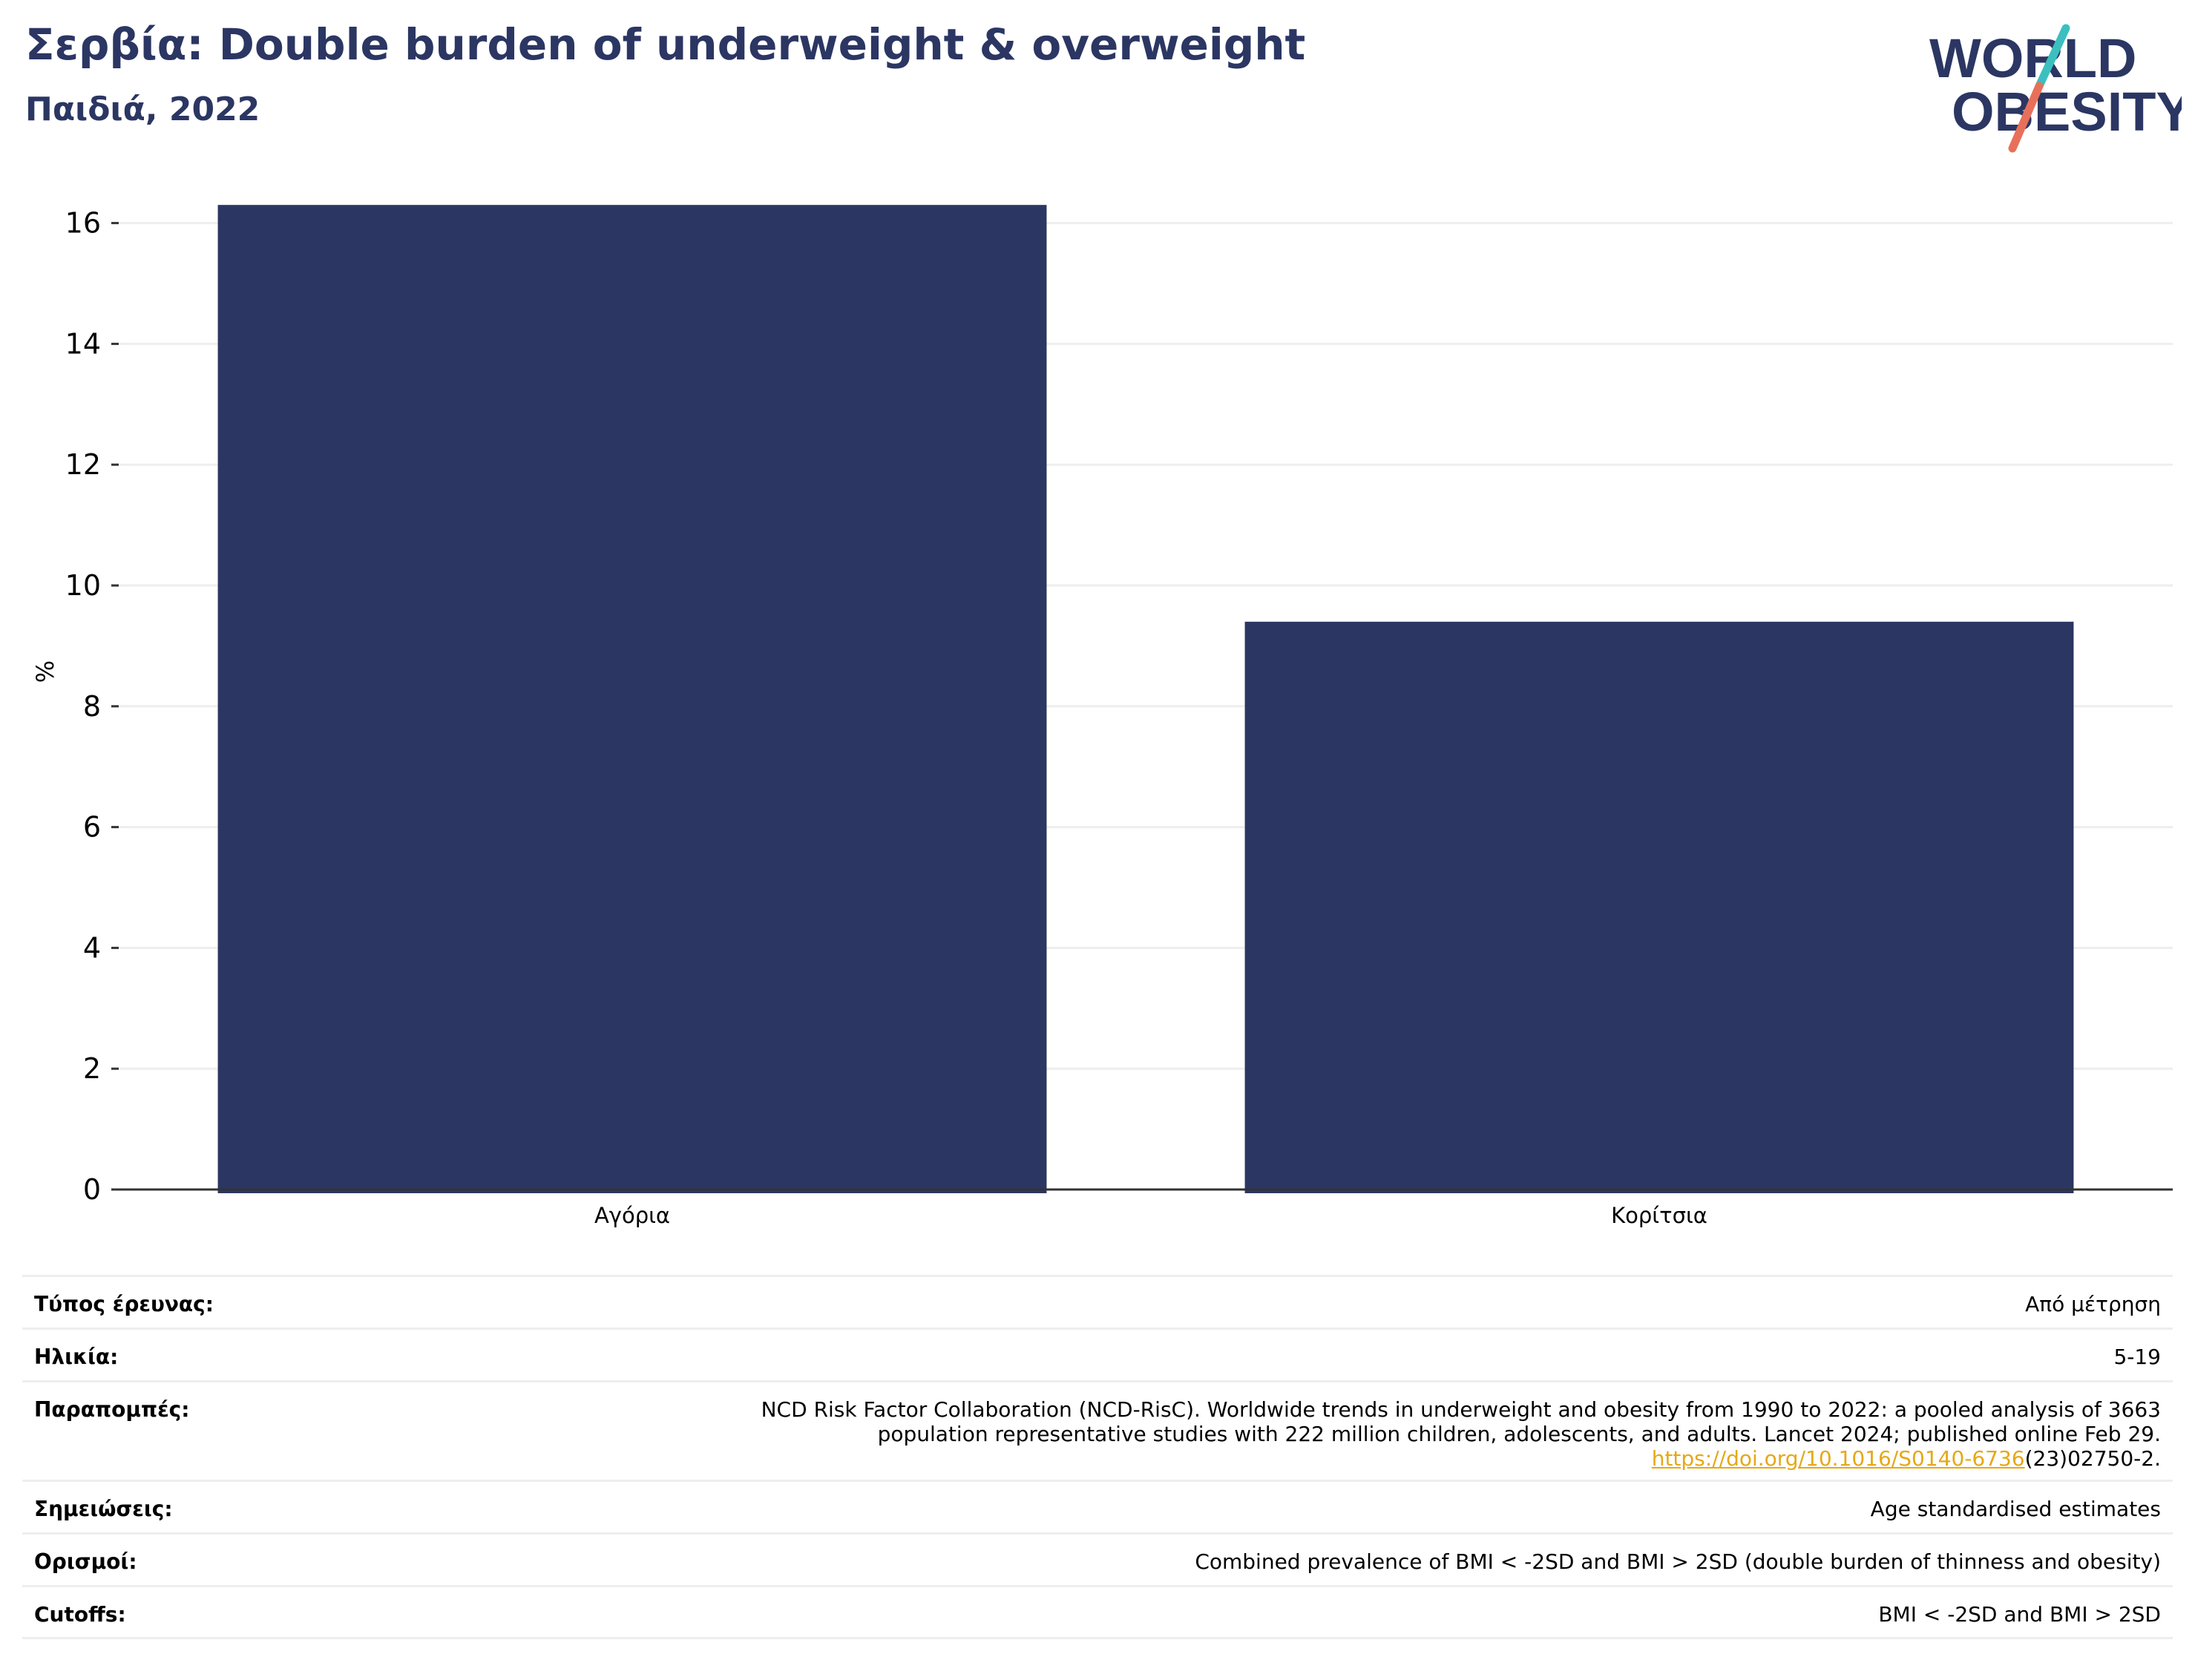 Image resolution: width=2195 pixels, height=1680 pixels. I want to click on x-axis-ticks: Αγόρια Κορίτσια, so click(1150, 1216).